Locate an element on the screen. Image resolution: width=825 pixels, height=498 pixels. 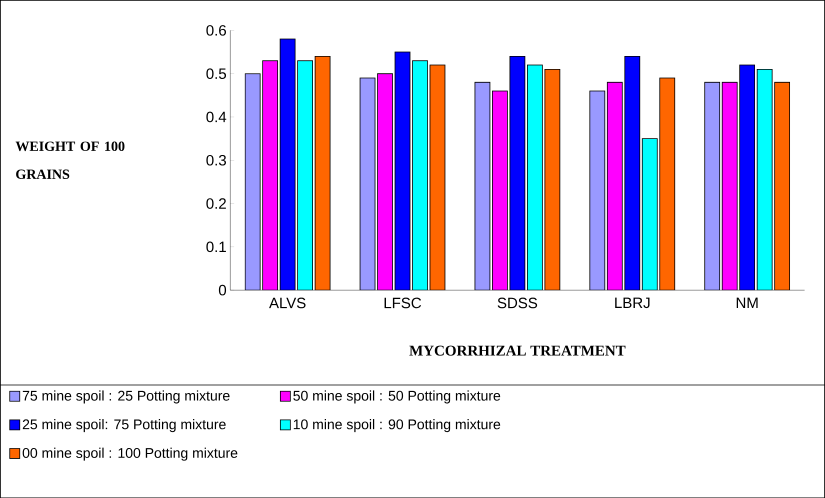
legend-label: 00 mine spoil : 100 Potting mixture is located at coordinates (130, 454).